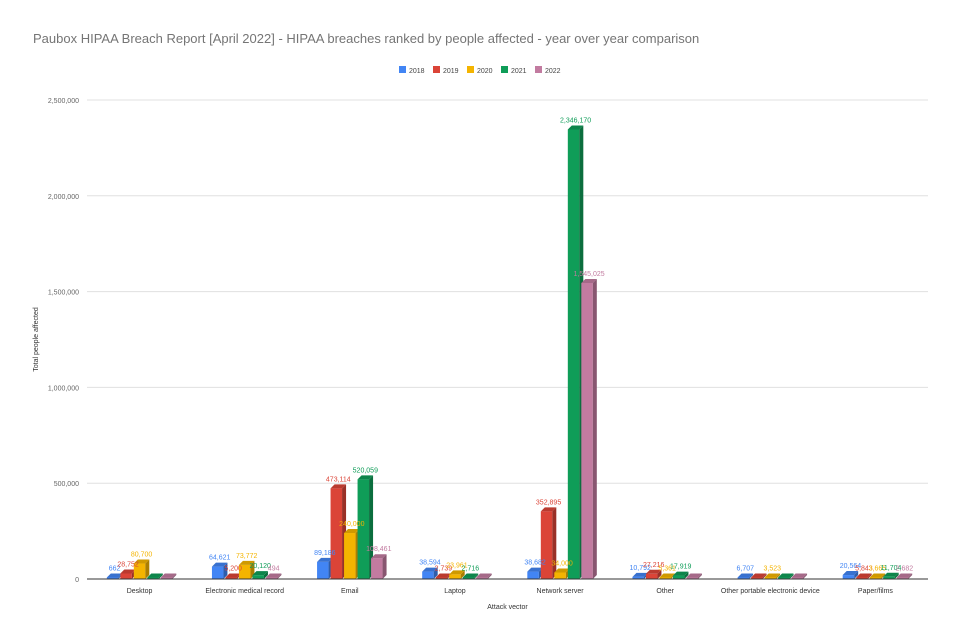 This screenshot has width=960, height=644. What do you see at coordinates (561, 591) in the screenshot?
I see `x-tick-label: Network server` at bounding box center [561, 591].